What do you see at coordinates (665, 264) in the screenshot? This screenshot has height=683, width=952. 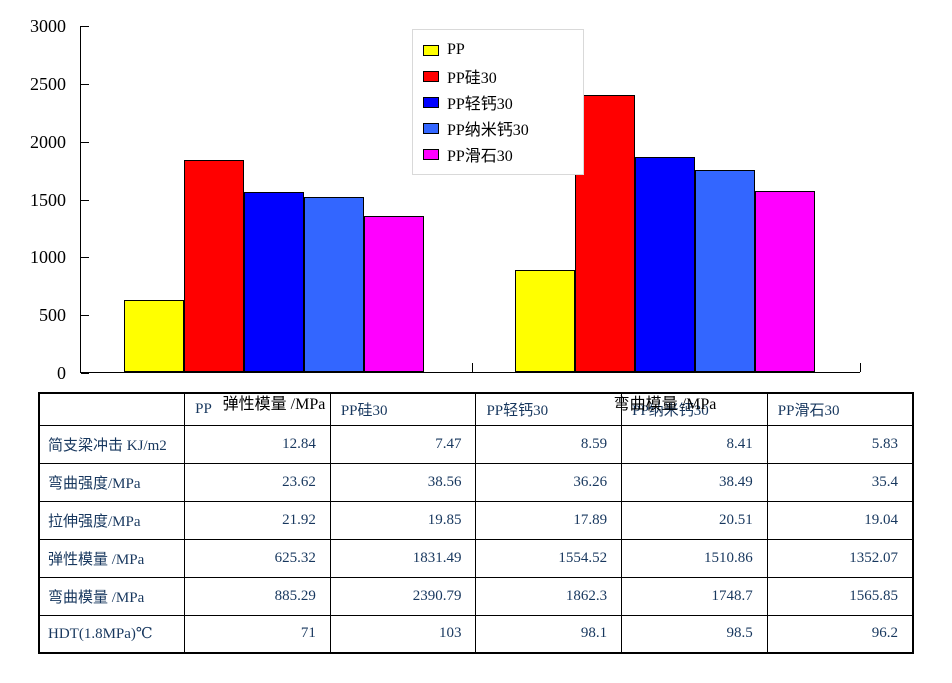 I see `bar-PP轻钙30-弯曲模量 /MPa` at bounding box center [665, 264].